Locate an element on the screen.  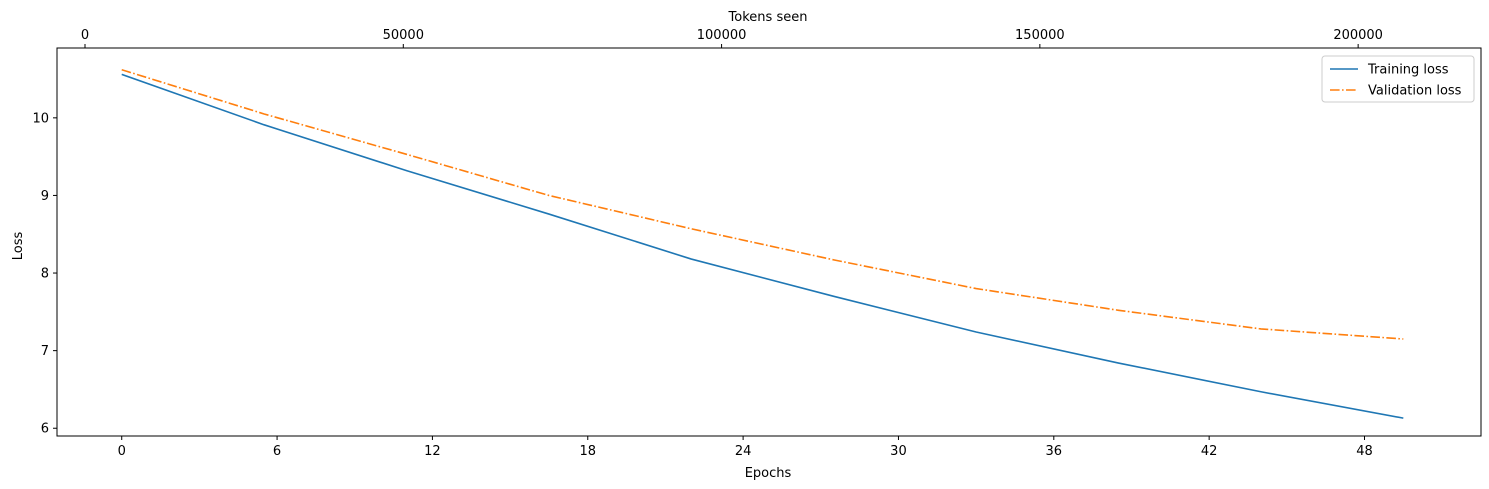
x-tick-label: 12 is located at coordinates (432, 451).